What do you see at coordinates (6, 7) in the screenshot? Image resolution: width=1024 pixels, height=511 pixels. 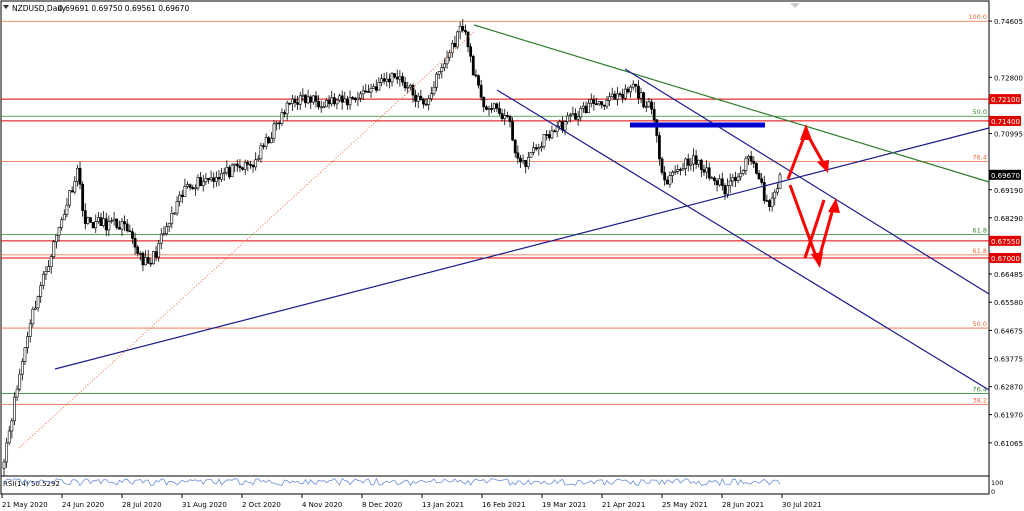 I see `symbol-menu-icon` at bounding box center [6, 7].